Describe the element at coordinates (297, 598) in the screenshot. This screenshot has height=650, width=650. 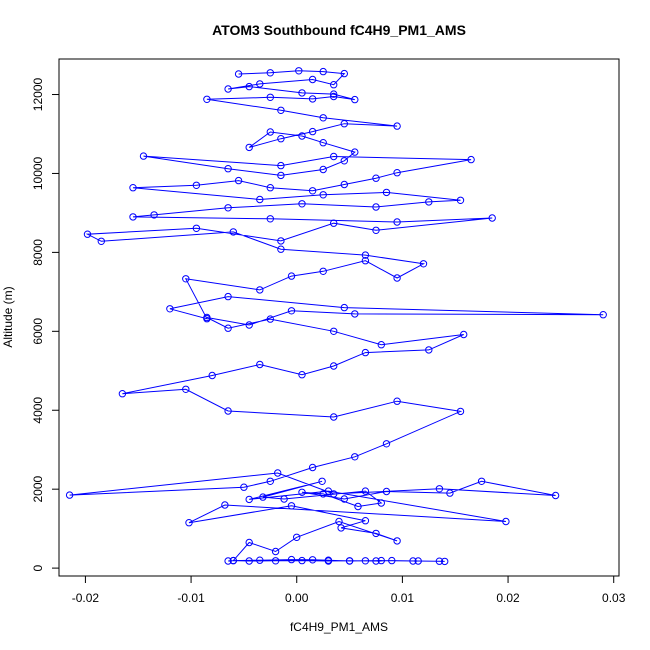
I see `x-tick-label: 0.00` at that location.